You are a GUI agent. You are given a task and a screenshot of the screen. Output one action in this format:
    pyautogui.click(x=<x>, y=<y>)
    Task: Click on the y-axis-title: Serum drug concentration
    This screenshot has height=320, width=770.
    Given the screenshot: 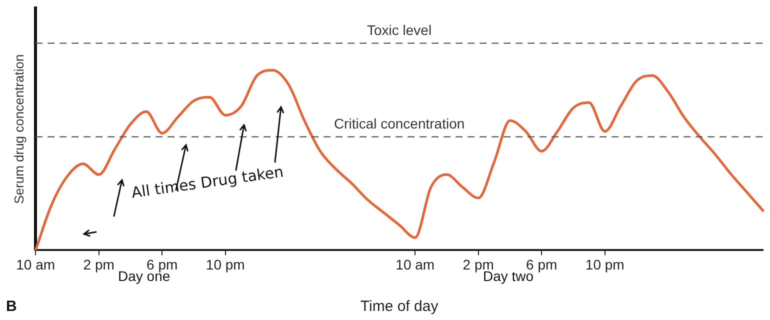 What is the action you would take?
    pyautogui.click(x=18, y=129)
    